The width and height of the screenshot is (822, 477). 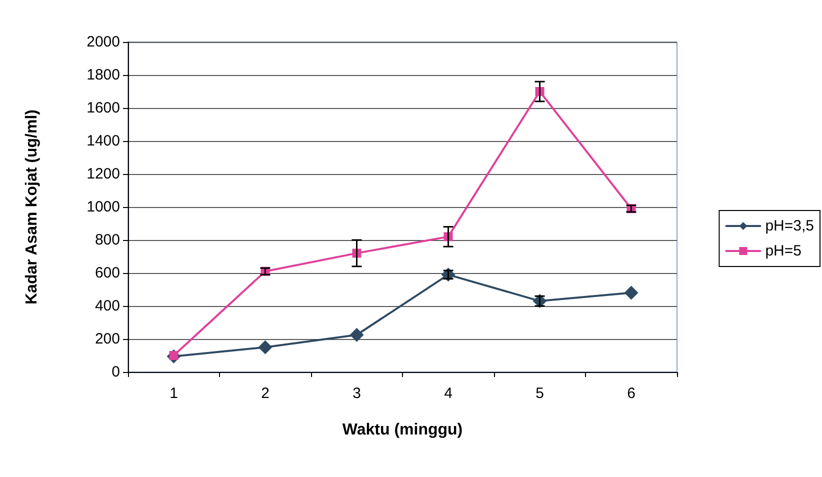 What do you see at coordinates (107, 273) in the screenshot?
I see `y-tick-label: 600` at bounding box center [107, 273].